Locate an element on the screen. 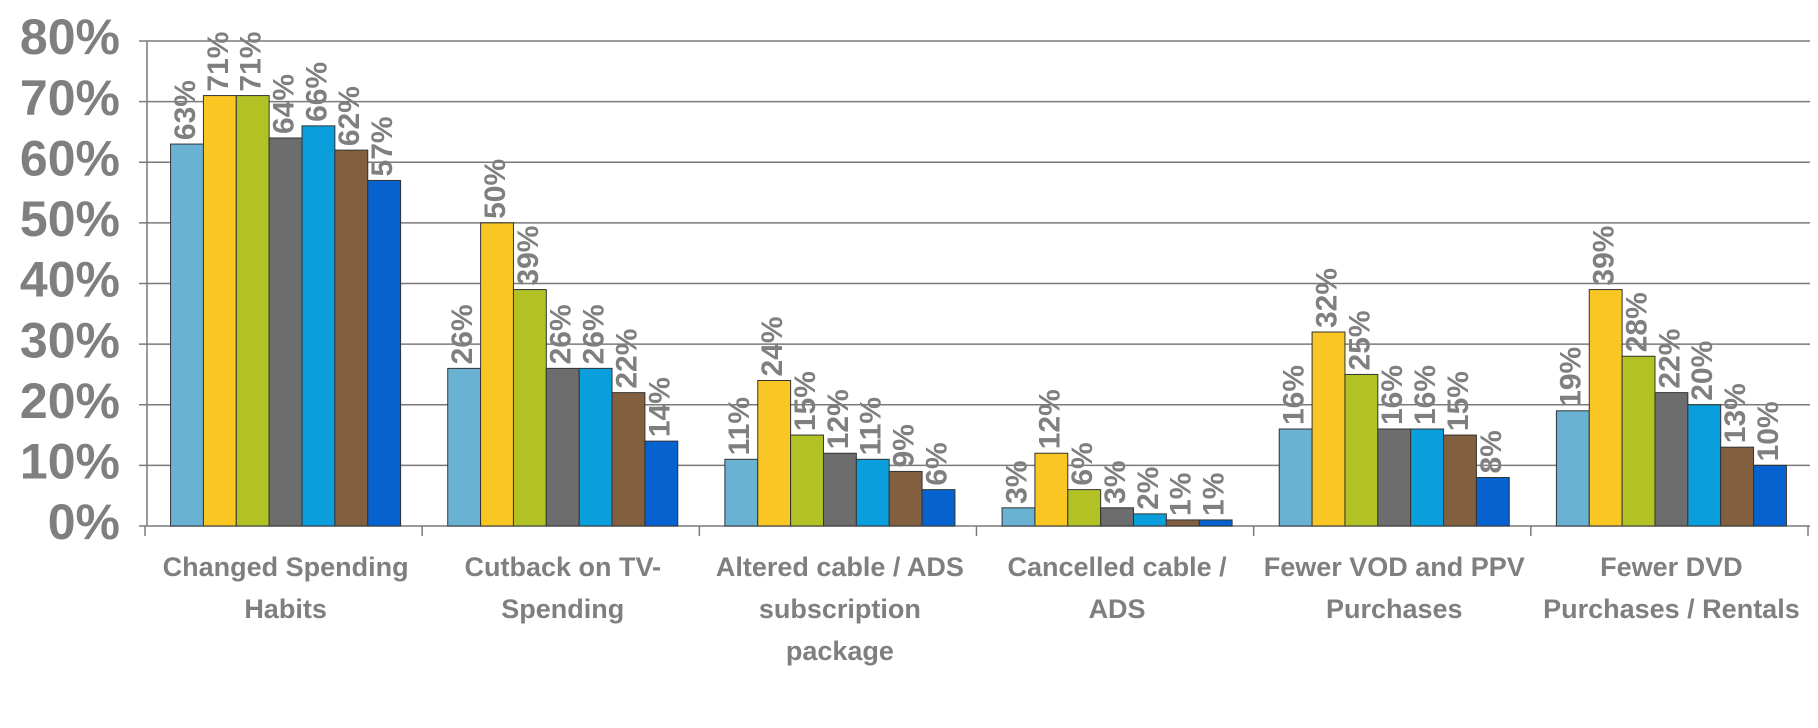 This screenshot has height=728, width=1818. value-label: 63% is located at coordinates (185, 110).